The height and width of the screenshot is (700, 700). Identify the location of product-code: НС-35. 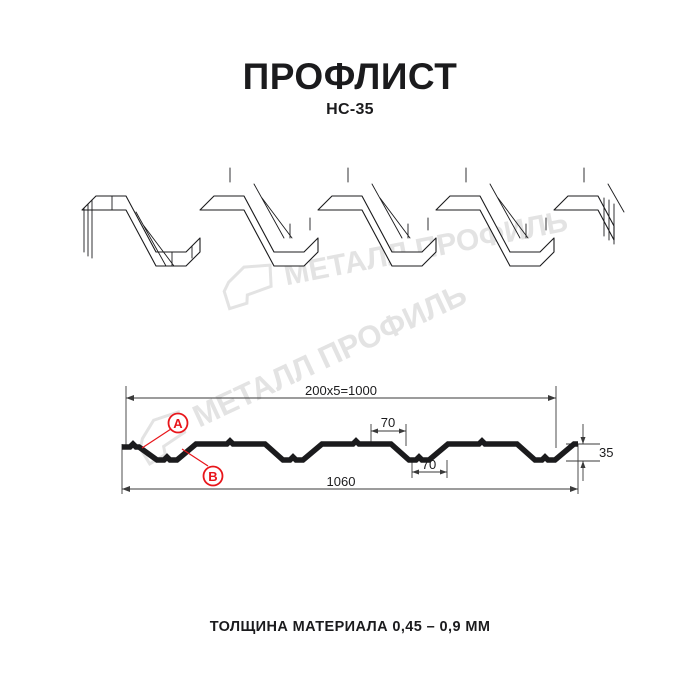
(350, 109).